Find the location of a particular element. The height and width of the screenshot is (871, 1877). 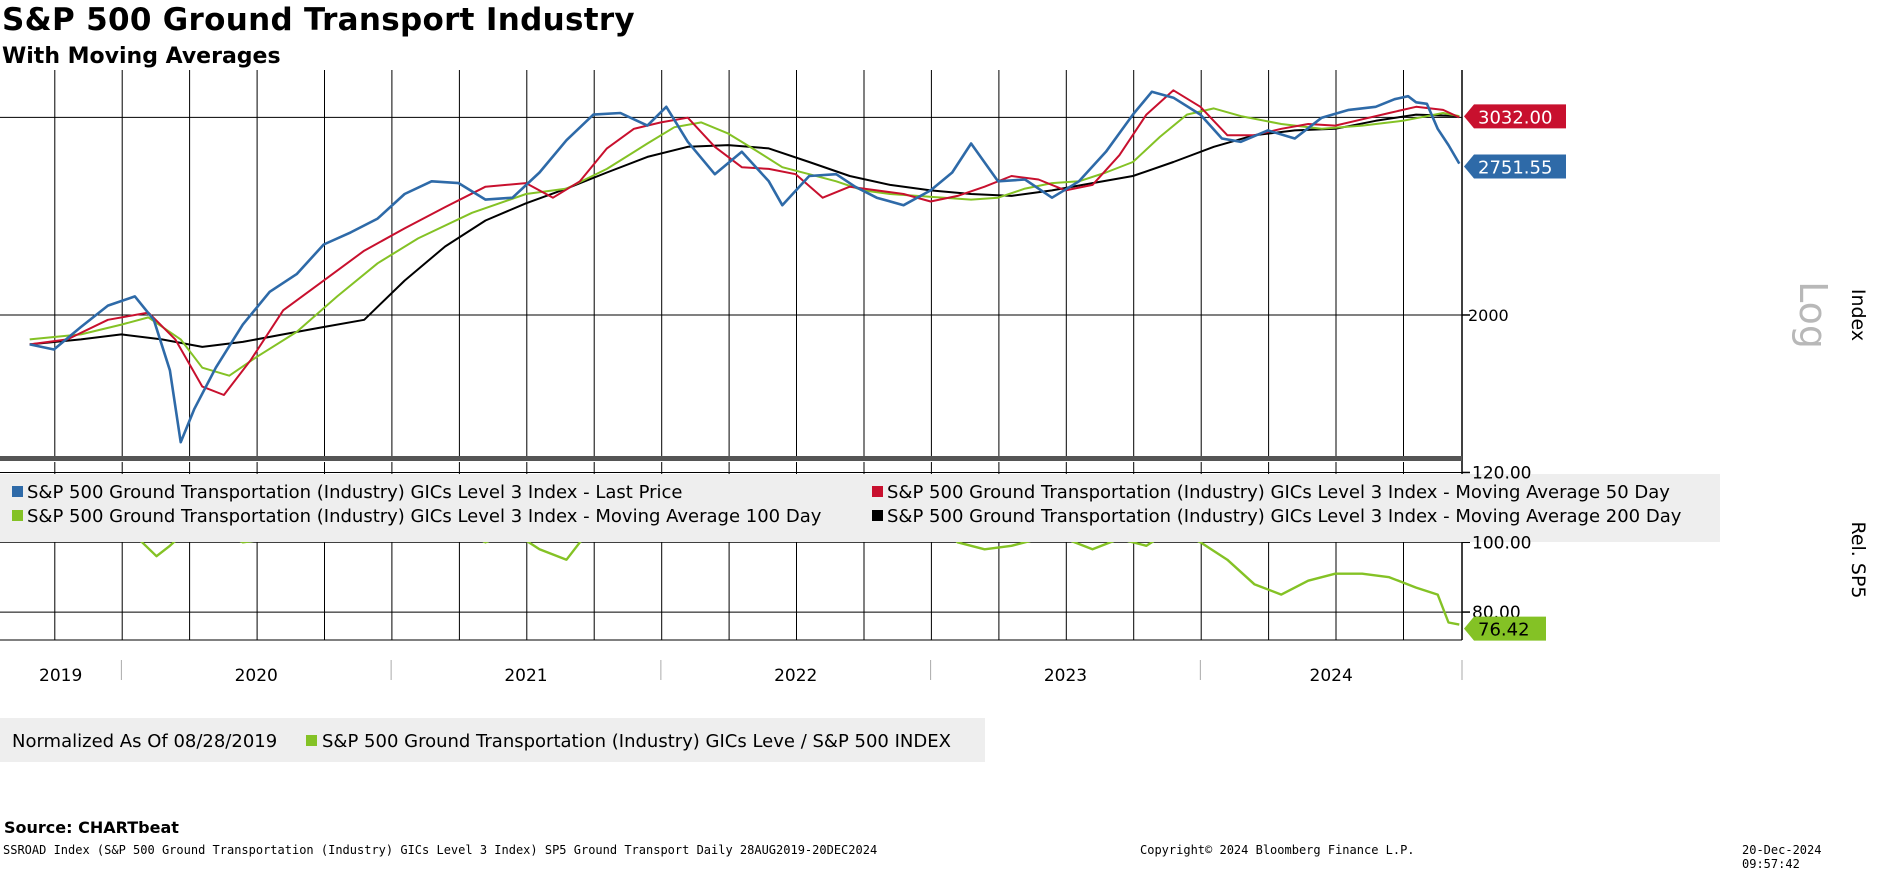

log-scale-label: Log is located at coordinates (1813, 315).